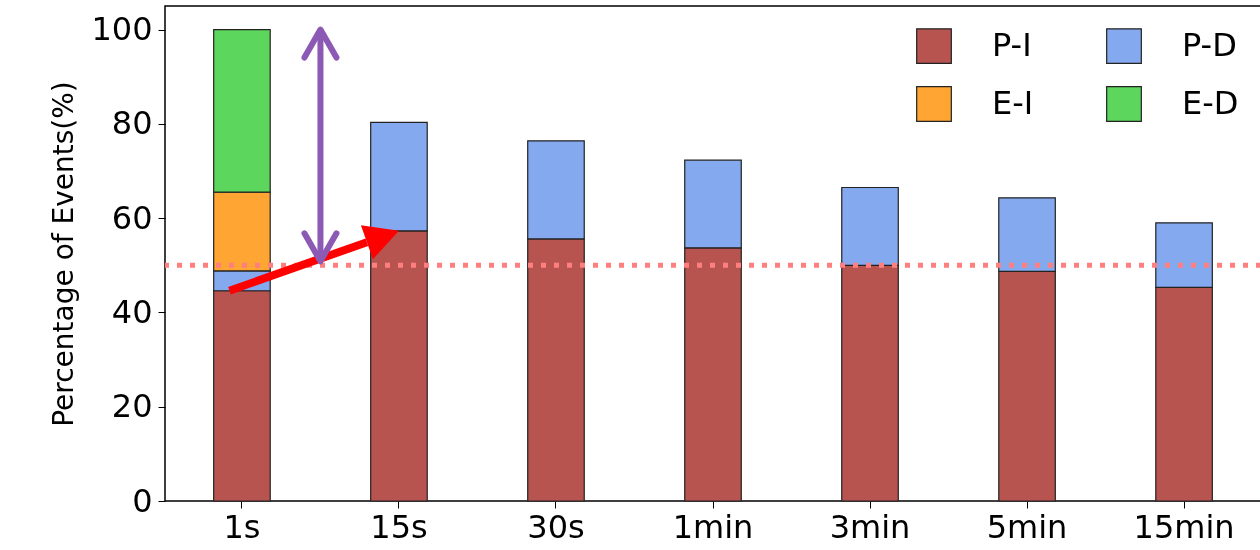 The width and height of the screenshot is (1260, 550). Describe the element at coordinates (1184, 526) in the screenshot. I see `x-tick-label: 15min` at that location.